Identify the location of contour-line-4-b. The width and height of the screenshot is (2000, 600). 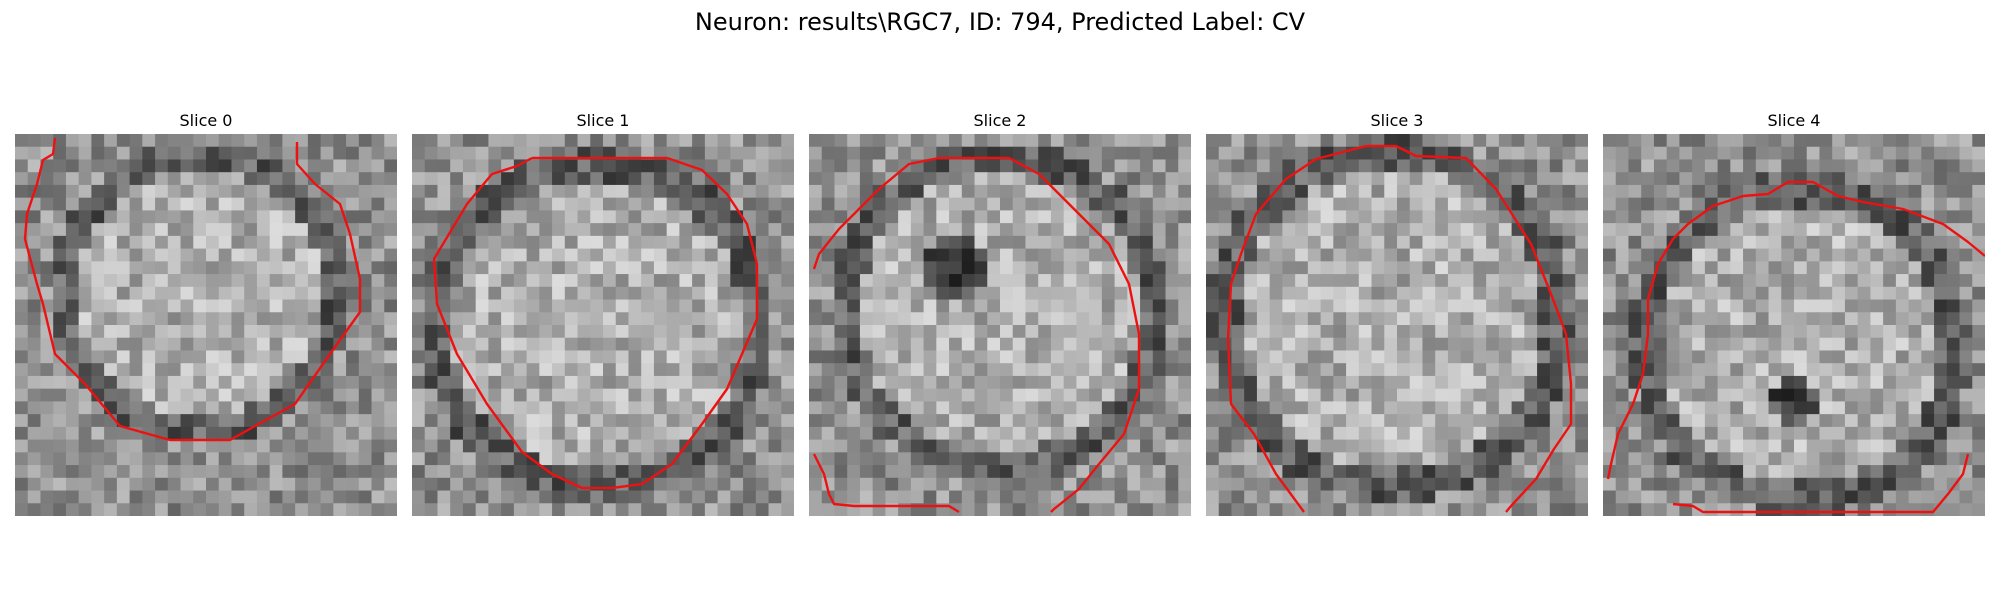
(1821, 483).